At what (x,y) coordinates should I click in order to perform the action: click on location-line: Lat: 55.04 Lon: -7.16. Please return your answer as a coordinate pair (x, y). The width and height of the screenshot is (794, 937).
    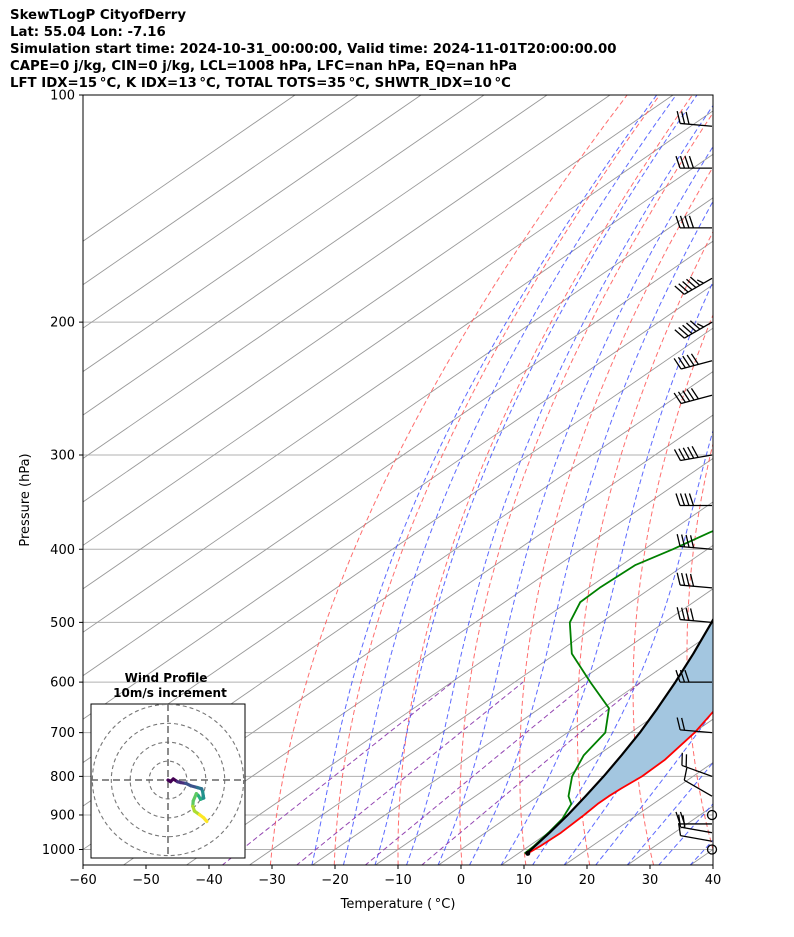
    Looking at the image, I should click on (88, 32).